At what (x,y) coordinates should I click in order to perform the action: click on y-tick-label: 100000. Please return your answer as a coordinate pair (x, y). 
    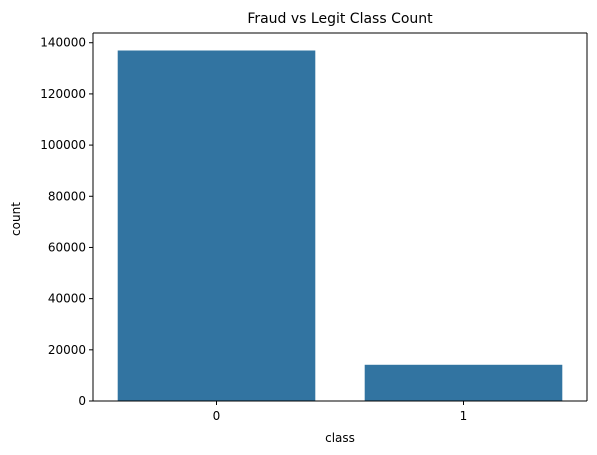
    Looking at the image, I should click on (63, 145).